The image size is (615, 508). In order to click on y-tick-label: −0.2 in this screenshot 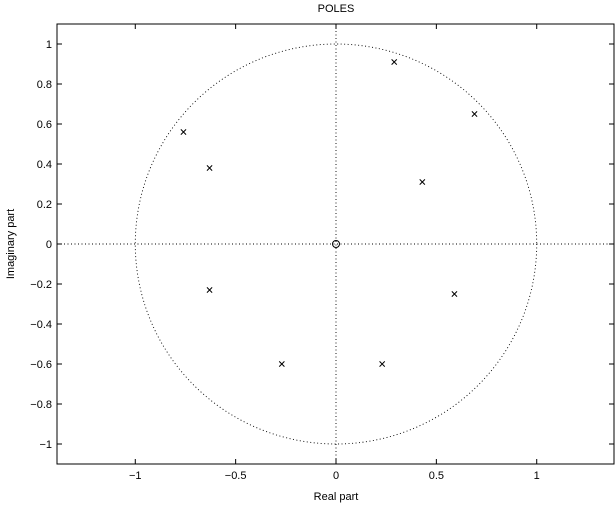, I will do `click(41, 285)`.